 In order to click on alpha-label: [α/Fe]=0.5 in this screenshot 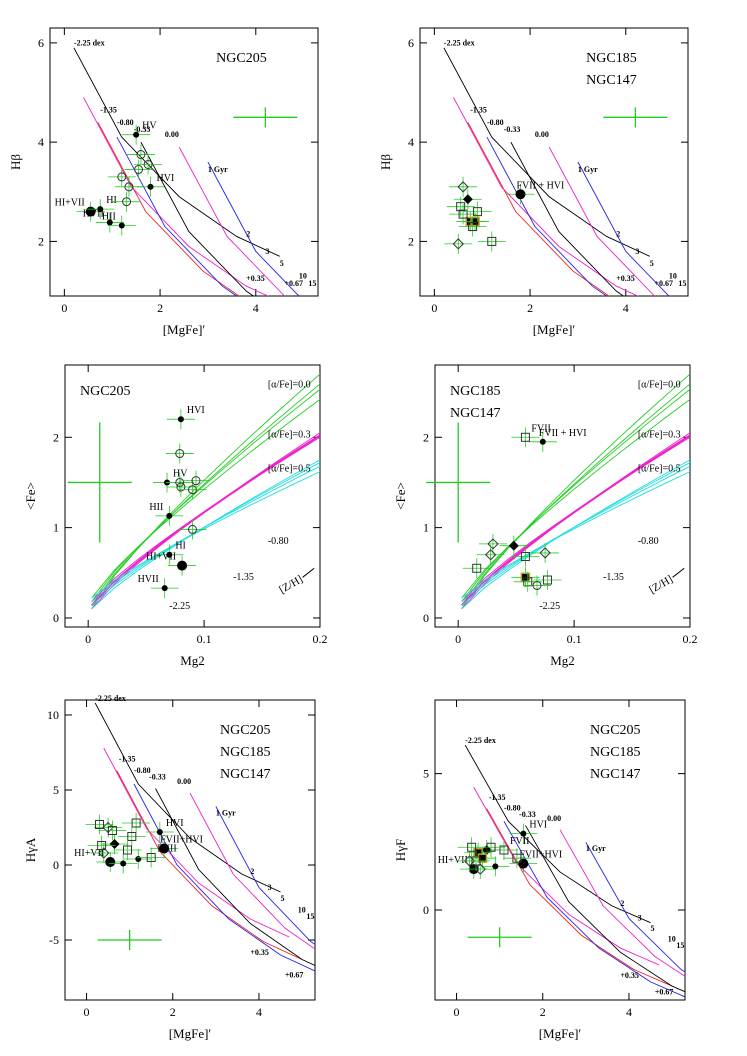, I will do `click(289, 469)`.